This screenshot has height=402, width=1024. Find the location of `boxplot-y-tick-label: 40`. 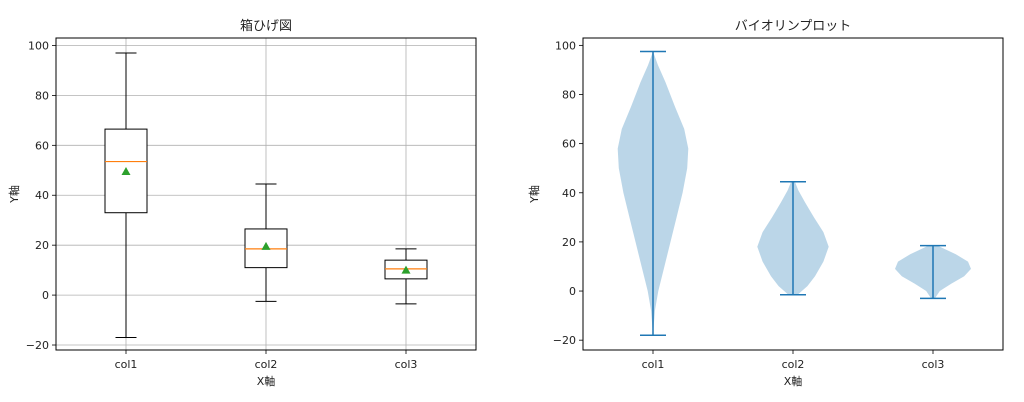

boxplot-y-tick-label: 40 is located at coordinates (42, 195).